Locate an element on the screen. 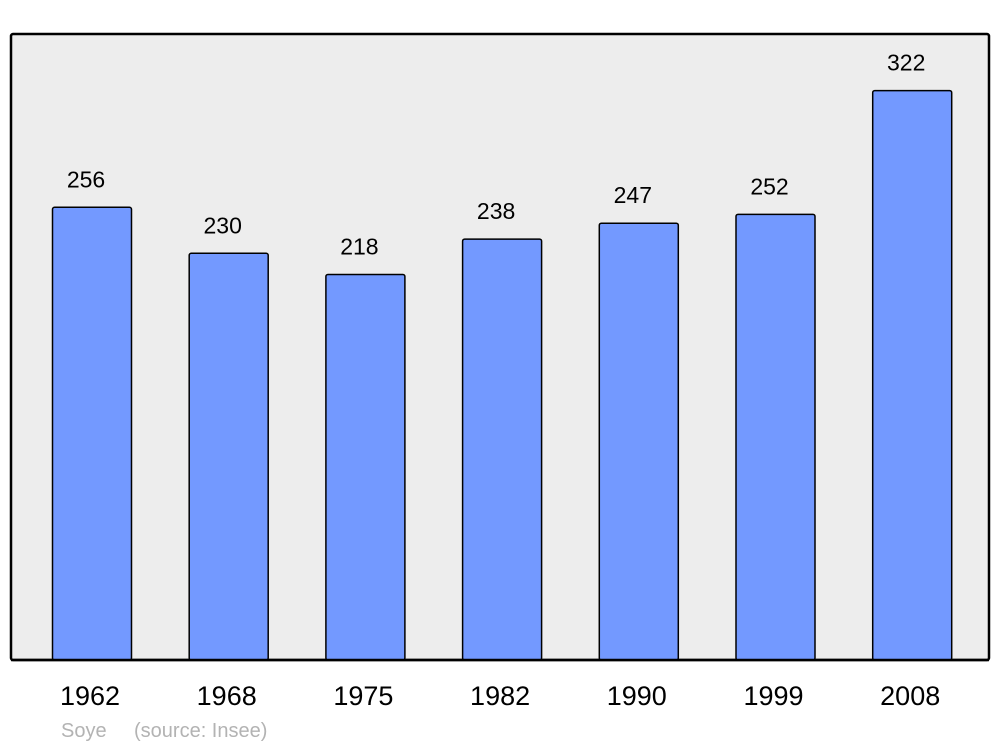 The height and width of the screenshot is (747, 1000). x-tick-1990: 1990 is located at coordinates (637, 696).